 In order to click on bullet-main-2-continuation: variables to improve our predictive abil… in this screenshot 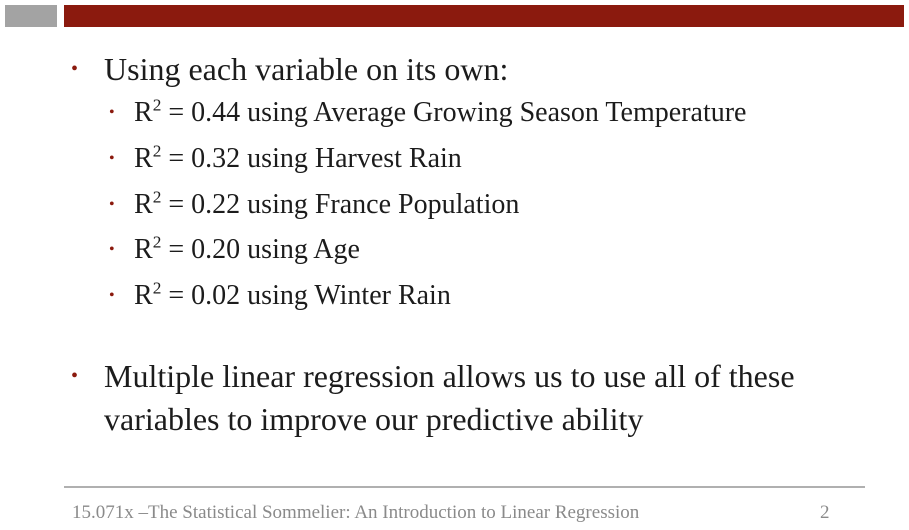, I will do `click(373, 419)`.